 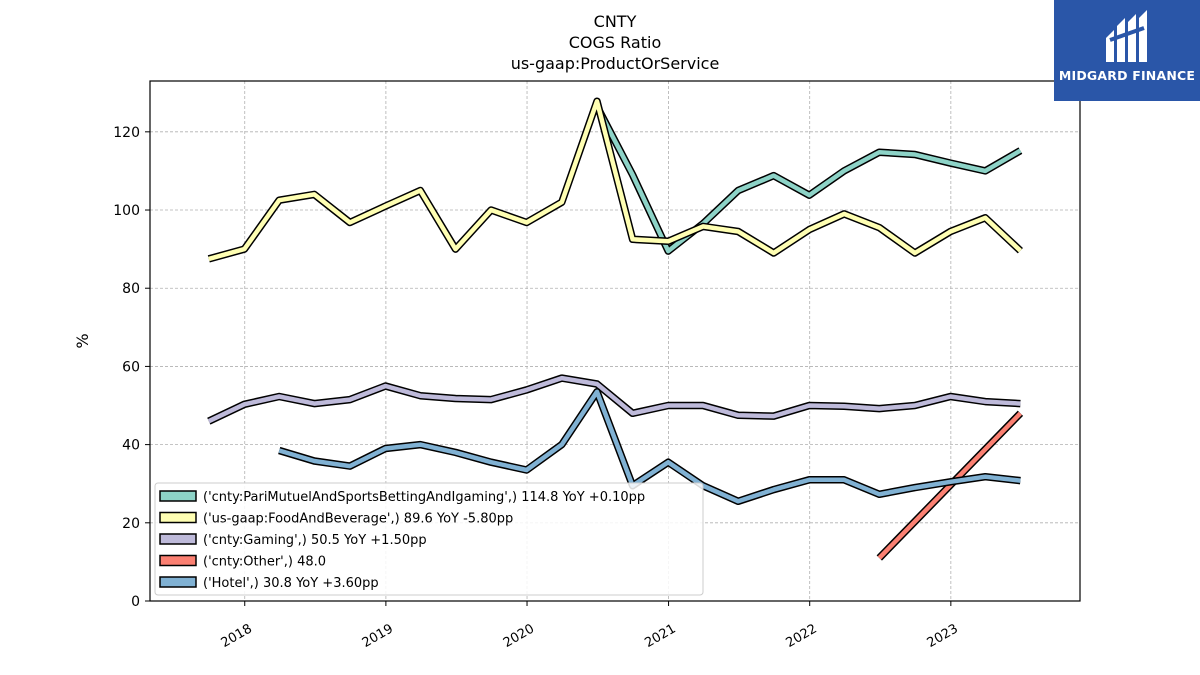 I want to click on chart-title-line: us-gaap:ProductOrService, so click(x=615, y=63).